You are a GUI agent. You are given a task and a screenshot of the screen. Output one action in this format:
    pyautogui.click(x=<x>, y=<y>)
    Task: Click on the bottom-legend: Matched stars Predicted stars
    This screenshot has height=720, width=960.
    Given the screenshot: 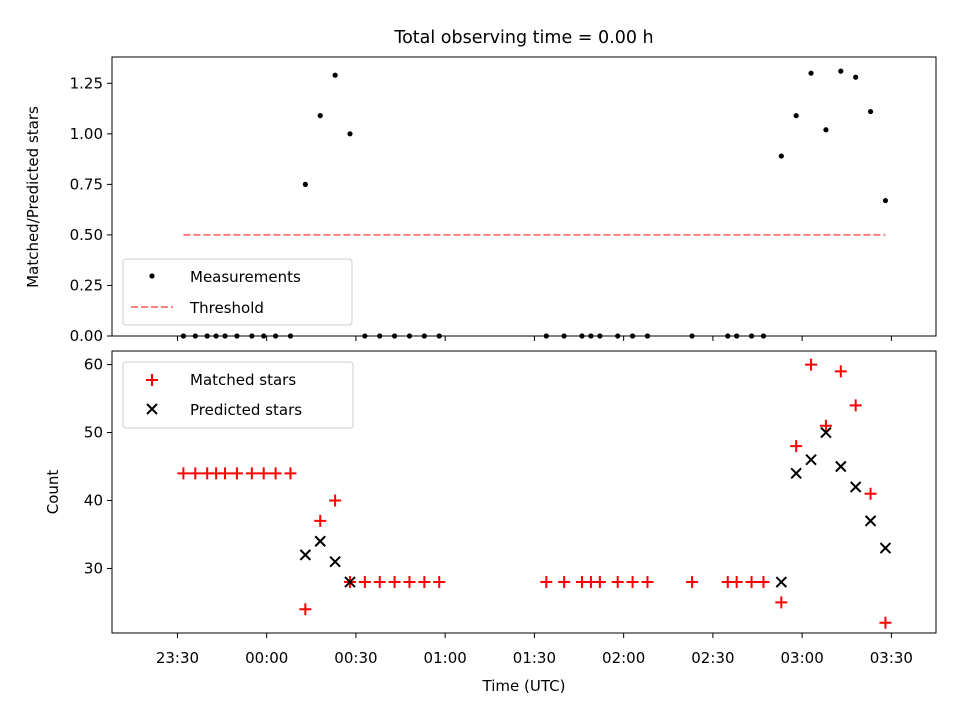 What is the action you would take?
    pyautogui.click(x=238, y=395)
    